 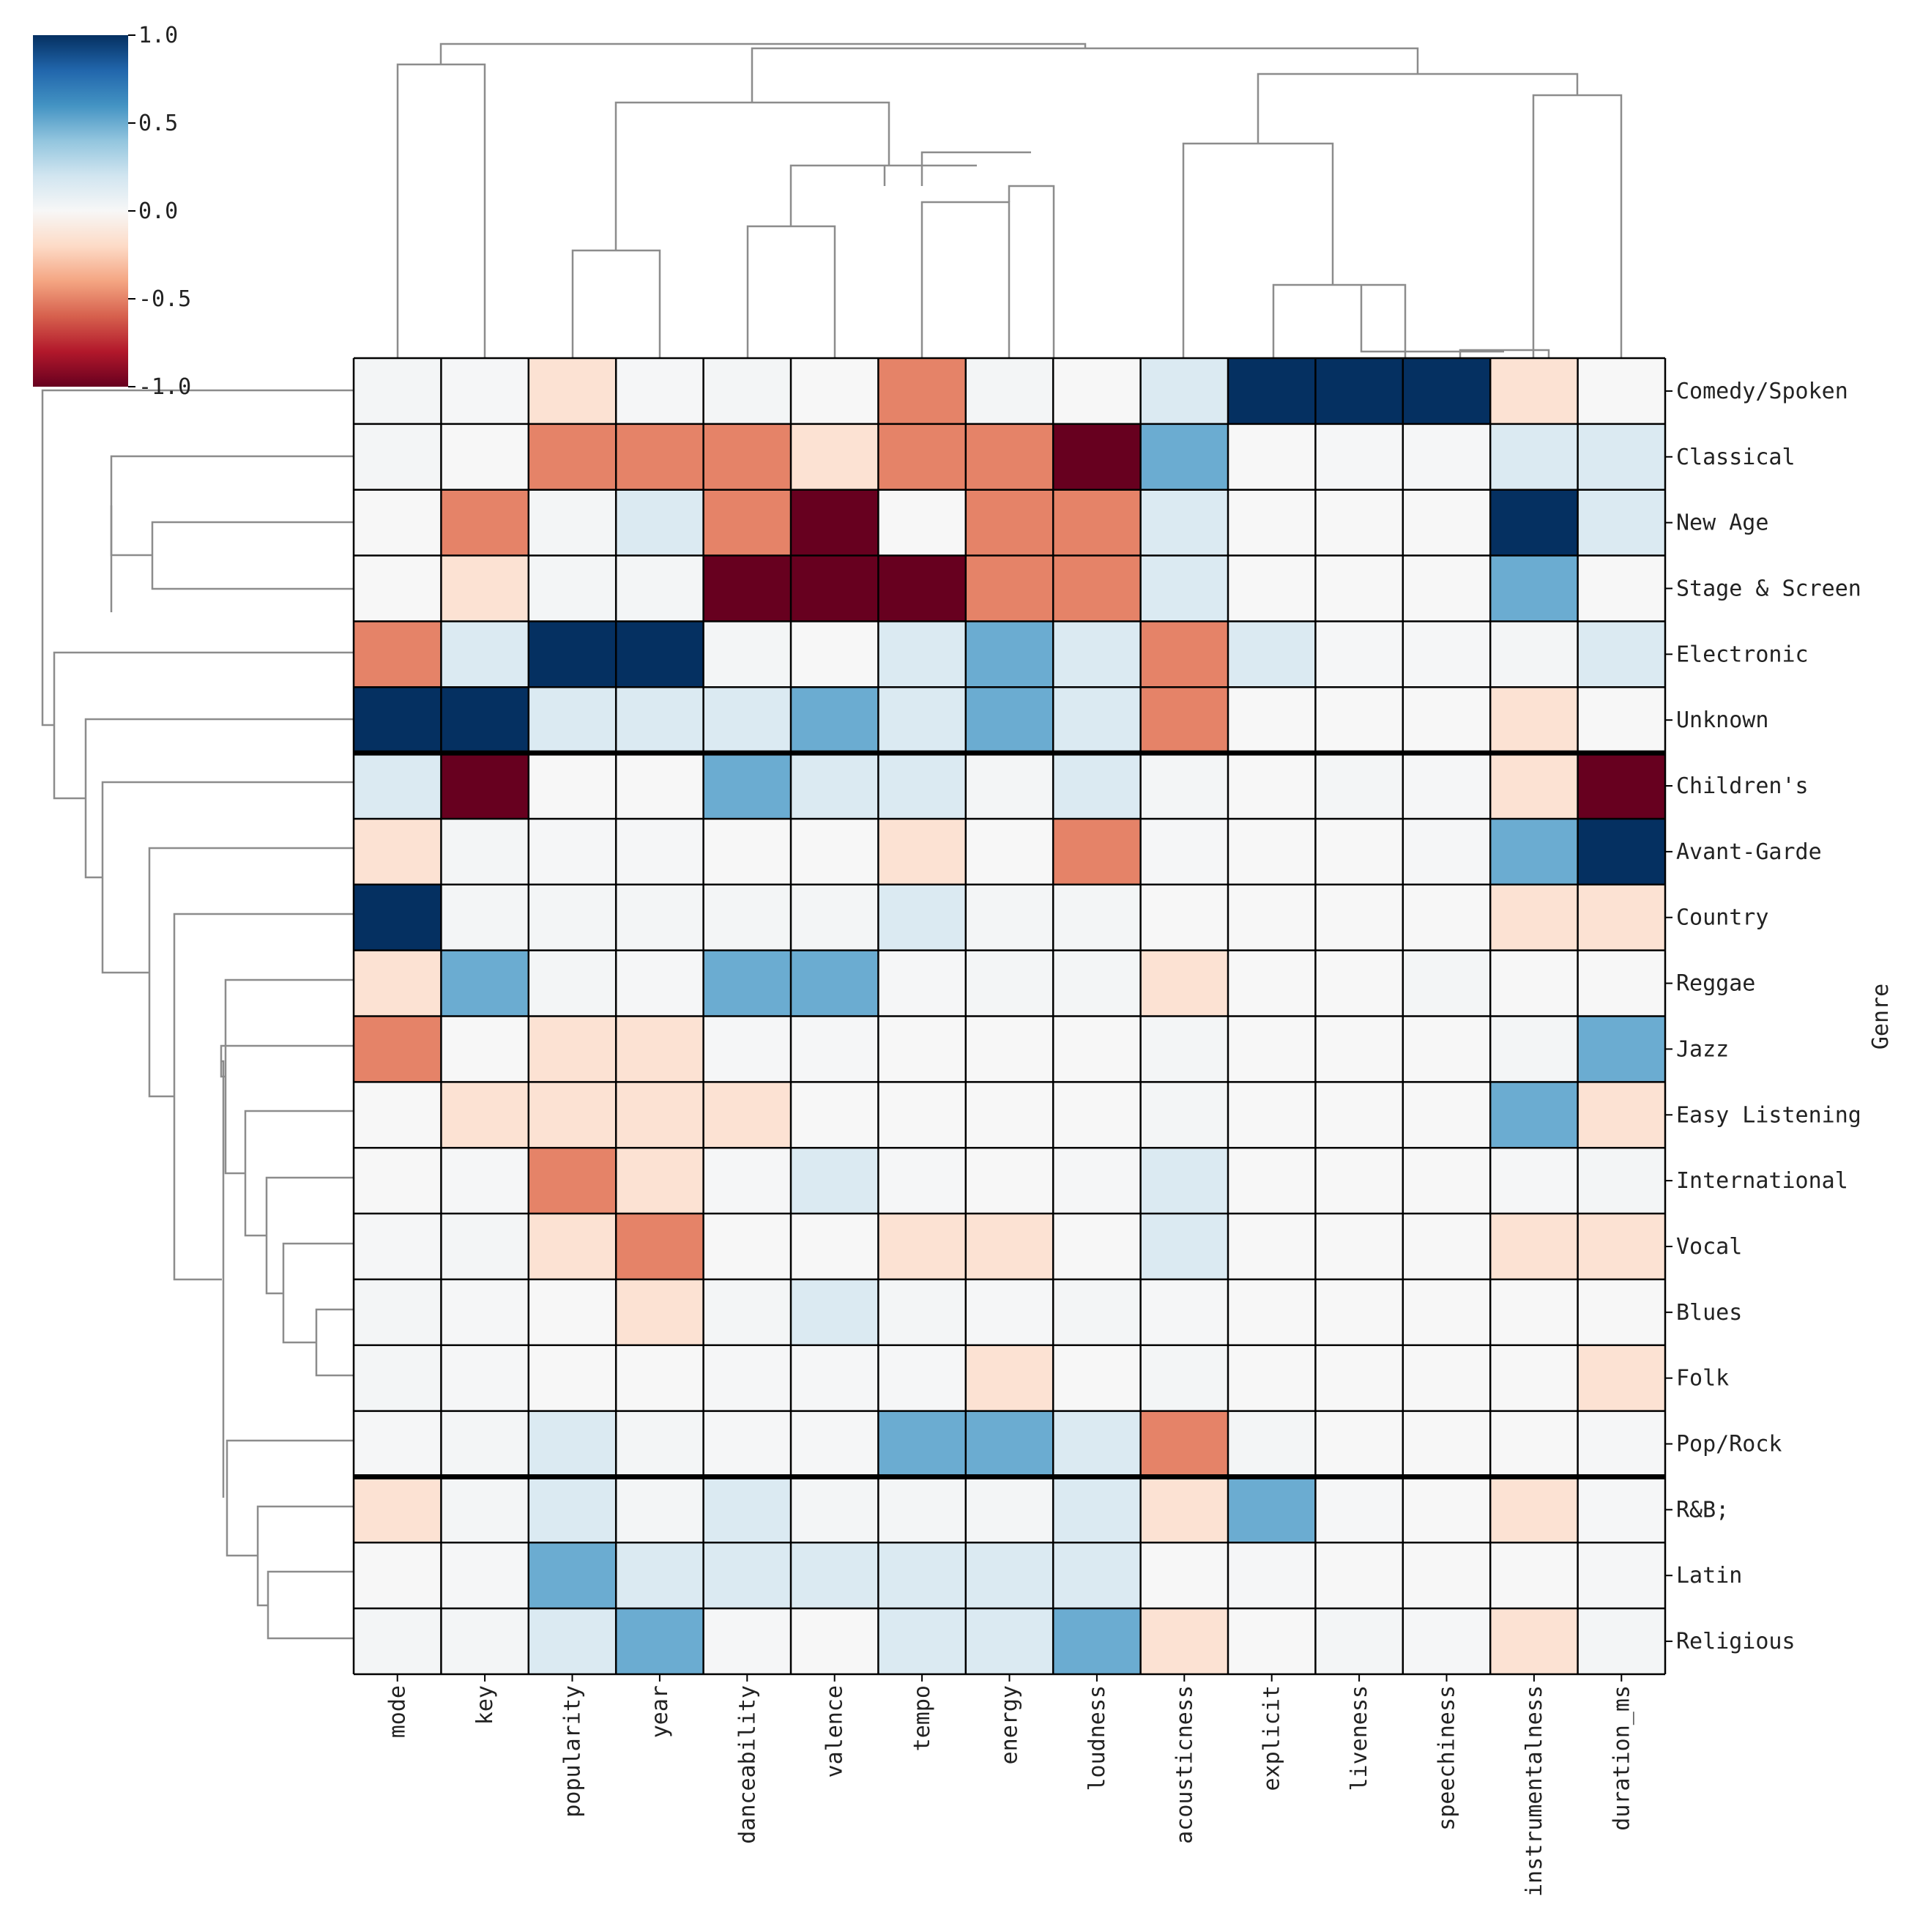 What do you see at coordinates (1881, 1016) in the screenshot?
I see `y-axis-label: Genre` at bounding box center [1881, 1016].